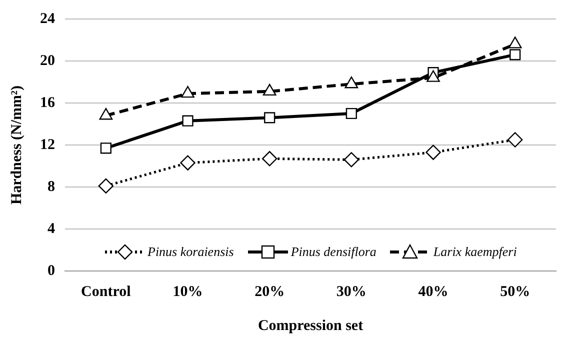 This screenshot has width=572, height=343. What do you see at coordinates (433, 292) in the screenshot?
I see `x-tick-label: 40%` at bounding box center [433, 292].